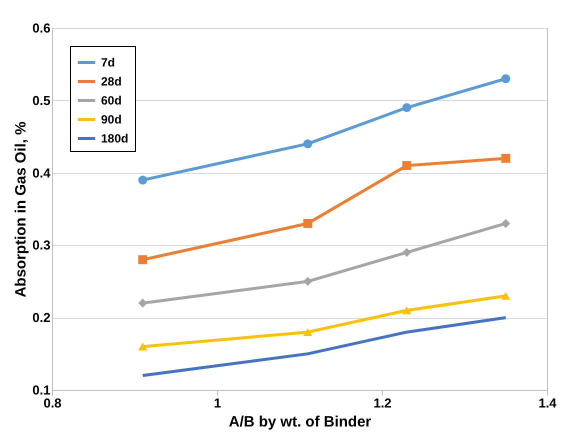 This screenshot has height=437, width=579. What do you see at coordinates (41, 245) in the screenshot?
I see `y-tick-label: 0.3` at bounding box center [41, 245].